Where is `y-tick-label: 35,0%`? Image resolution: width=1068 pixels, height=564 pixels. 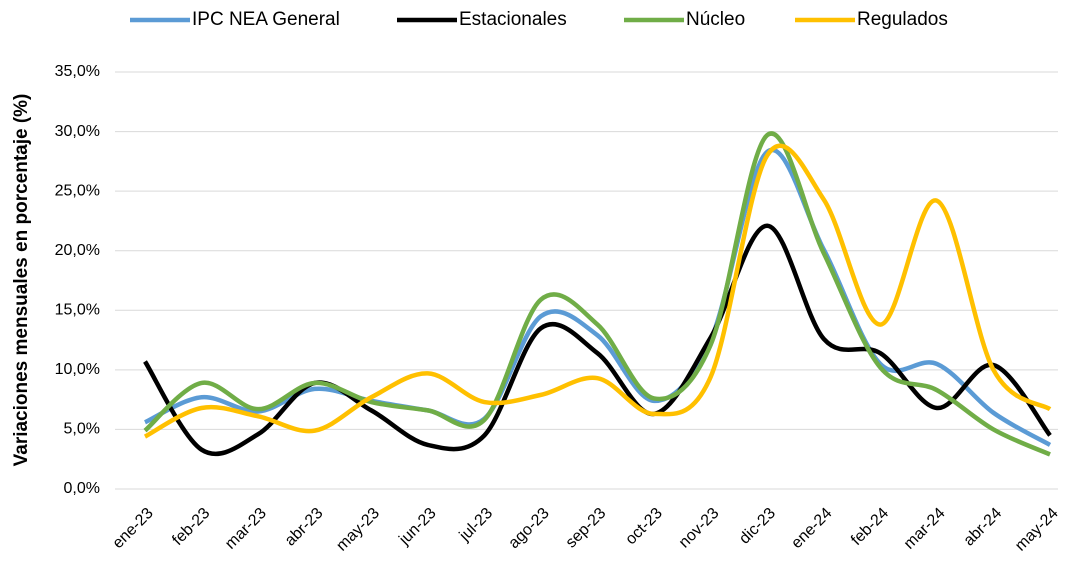 y-tick-label: 35,0% is located at coordinates (77, 71).